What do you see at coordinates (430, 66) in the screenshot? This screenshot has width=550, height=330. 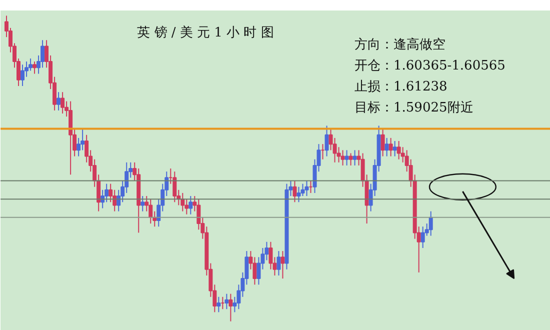 I see `annotation: 开仓：1.60365-1.60565` at bounding box center [430, 66].